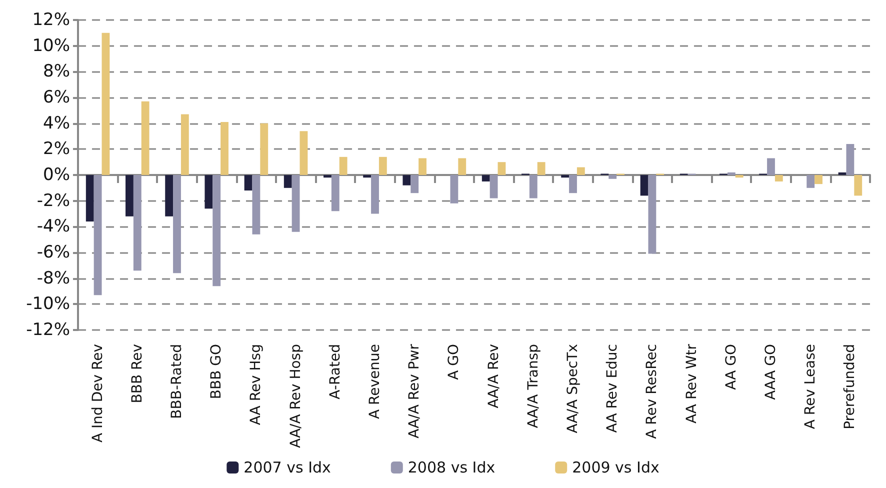 The image size is (886, 488). What do you see at coordinates (56, 98) in the screenshot?
I see `y-tick-label: 6%` at bounding box center [56, 98].